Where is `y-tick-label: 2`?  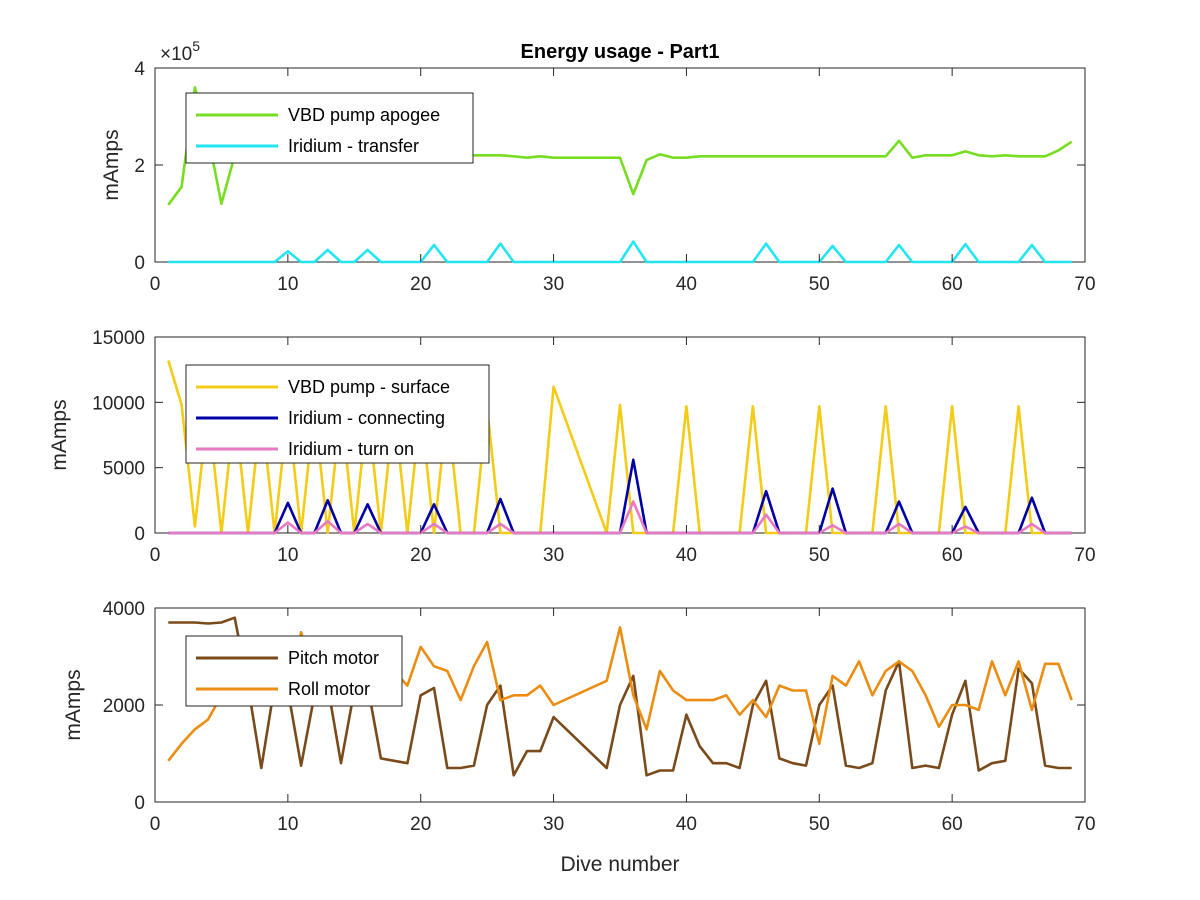
y-tick-label: 2 is located at coordinates (139, 166).